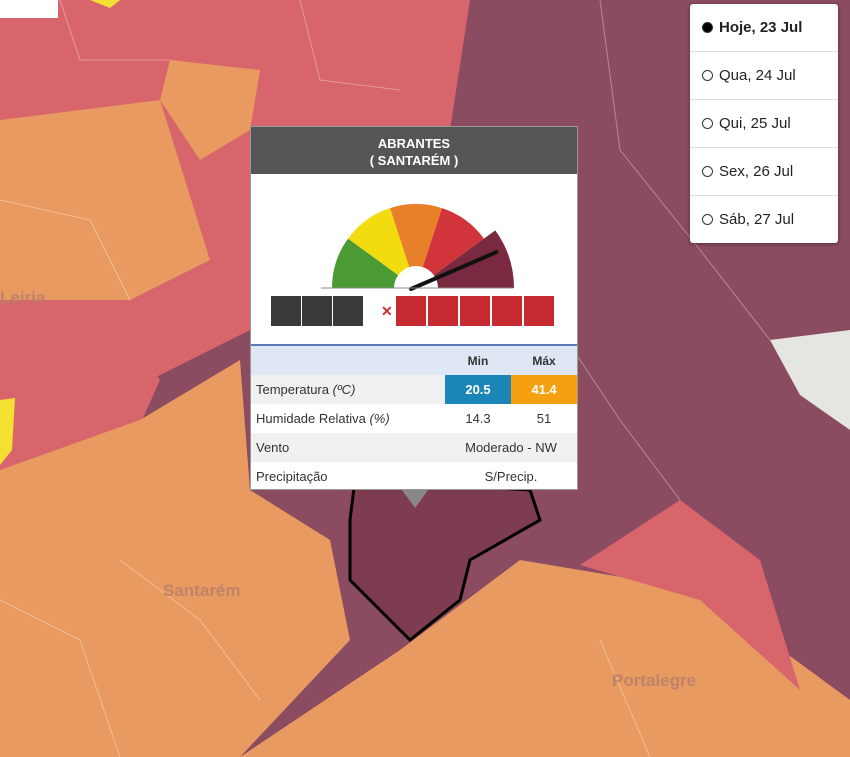 The image size is (850, 757). Describe the element at coordinates (414, 160) in the screenshot. I see `popup-subtitle: ( SANTARÉM )` at that location.